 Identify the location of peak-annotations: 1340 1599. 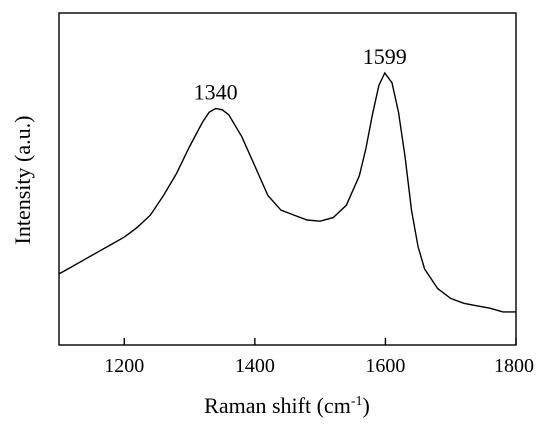
(300, 74).